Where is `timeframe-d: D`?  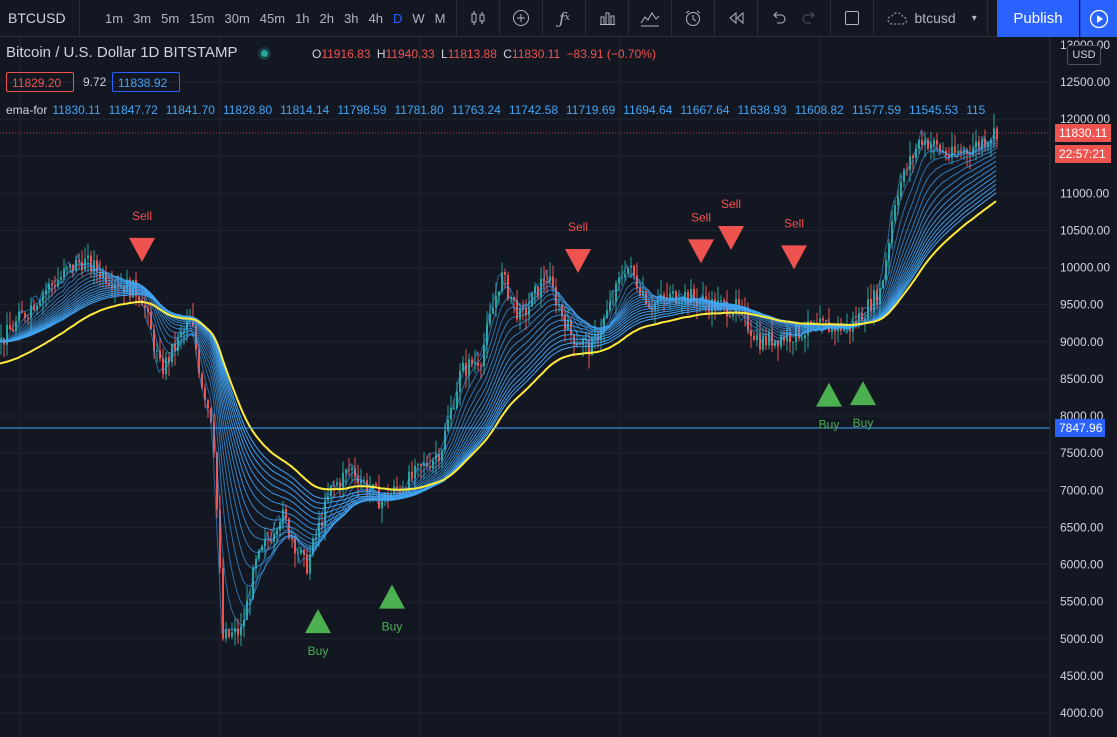 timeframe-d: D is located at coordinates (397, 18).